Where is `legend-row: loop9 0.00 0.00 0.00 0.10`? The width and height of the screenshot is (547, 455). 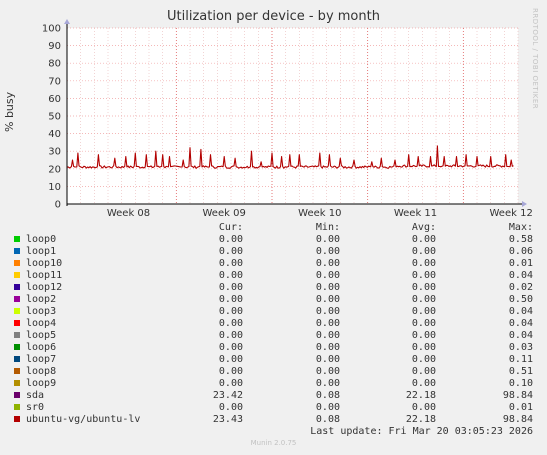
legend-row: loop9 0.00 0.00 0.00 0.10 is located at coordinates (273, 384).